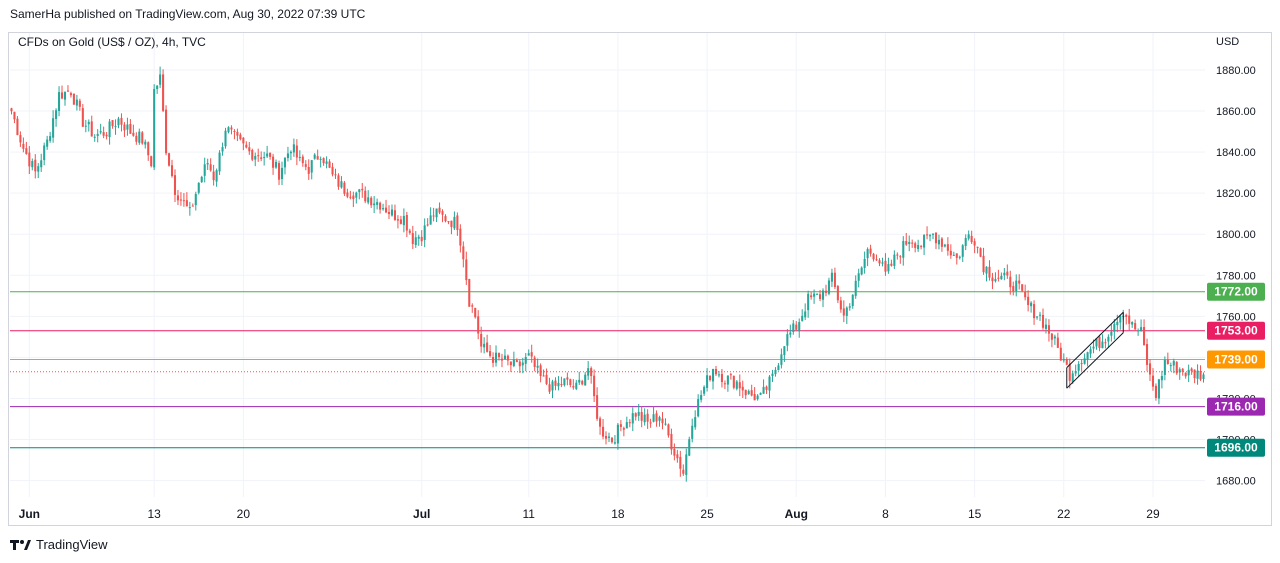 The width and height of the screenshot is (1280, 563). I want to click on time-axis: Jun 13 20 Jul 11 18 25 Aug 8 15 22 29, so click(589, 514).